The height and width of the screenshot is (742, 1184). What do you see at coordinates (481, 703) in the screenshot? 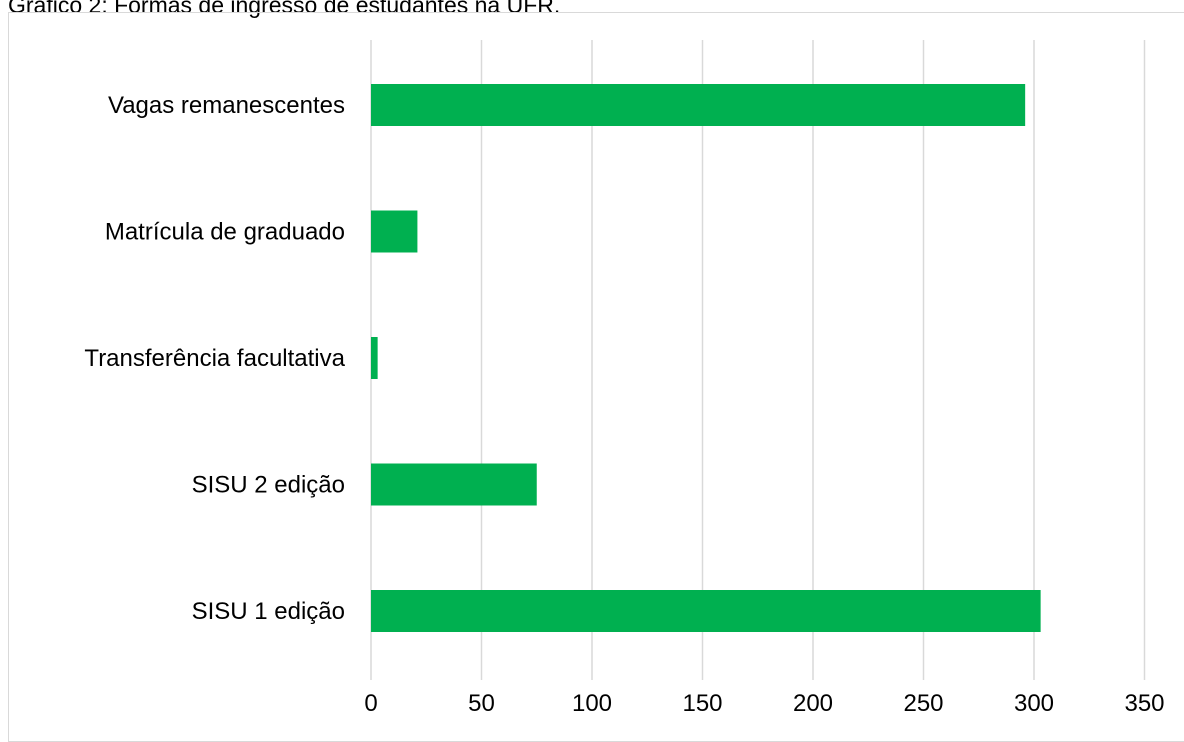
I see `x-tick-label: 50` at bounding box center [481, 703].